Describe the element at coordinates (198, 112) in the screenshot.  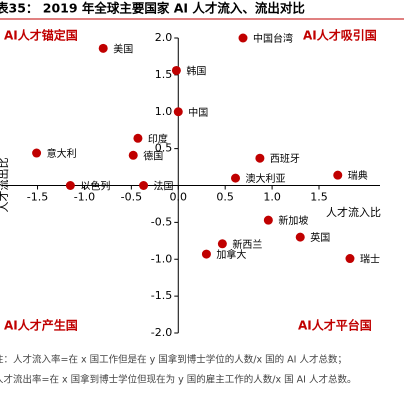
I see `point-label: 中国` at that location.